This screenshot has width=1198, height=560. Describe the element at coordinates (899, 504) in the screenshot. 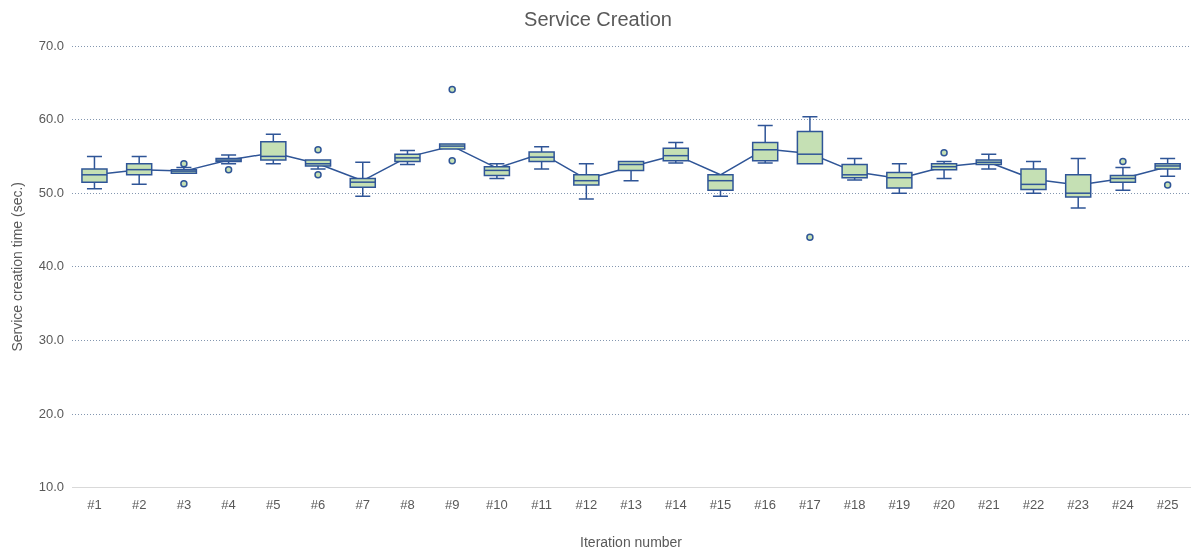

I see `x-tick-label: #19` at that location.